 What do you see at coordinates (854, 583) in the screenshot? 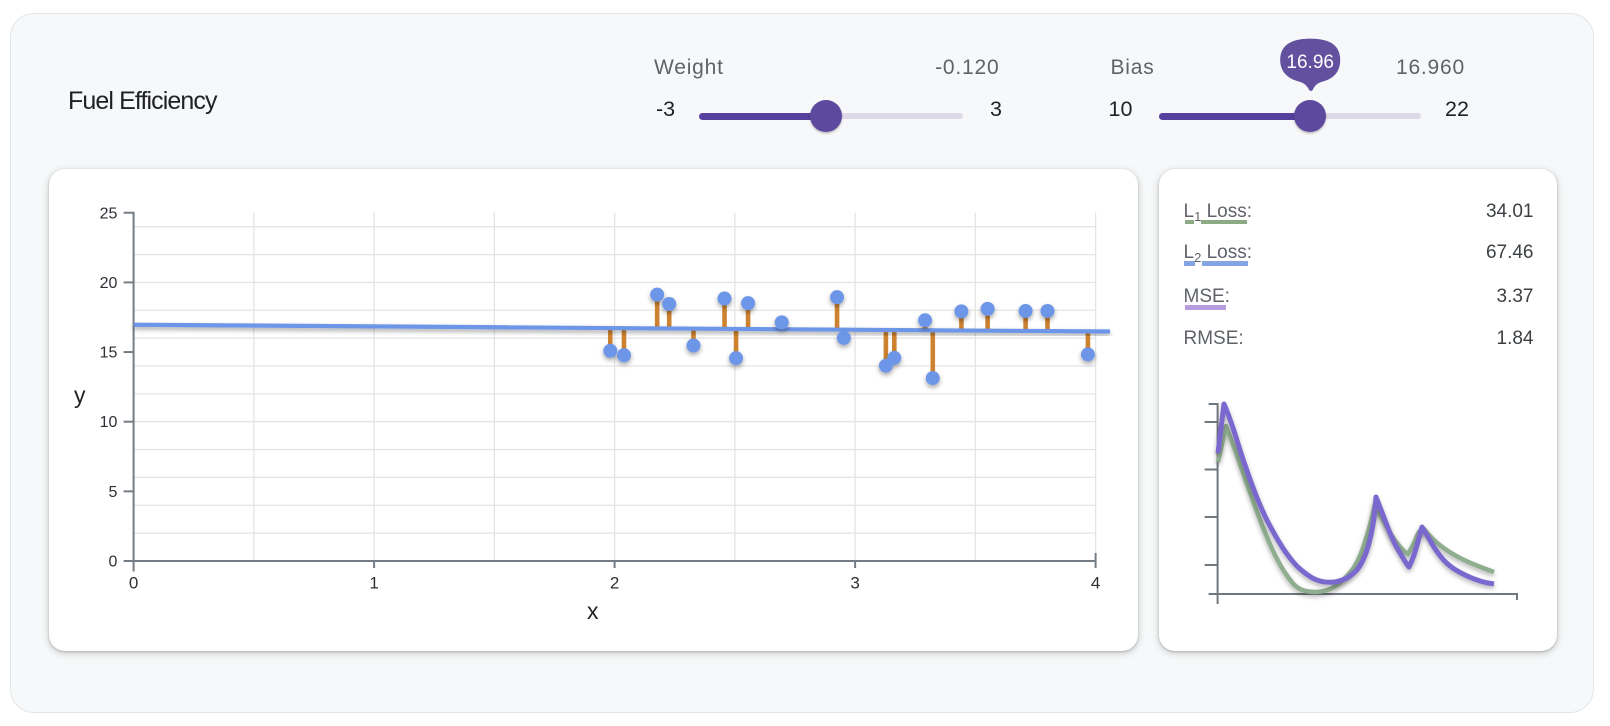
I see `svg-text: 3` at bounding box center [854, 583].